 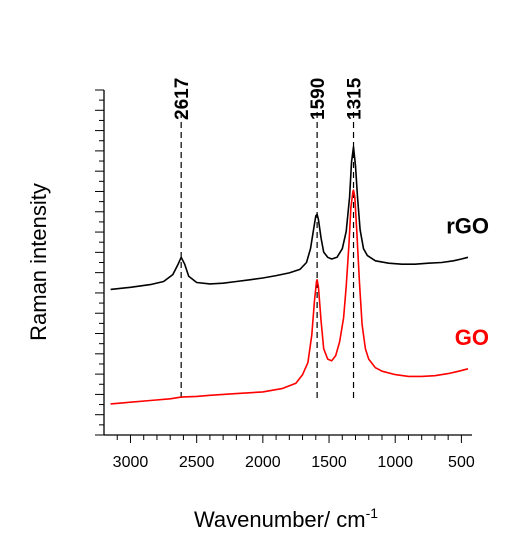 What do you see at coordinates (467, 281) in the screenshot?
I see `series-labels: rGO GO` at bounding box center [467, 281].